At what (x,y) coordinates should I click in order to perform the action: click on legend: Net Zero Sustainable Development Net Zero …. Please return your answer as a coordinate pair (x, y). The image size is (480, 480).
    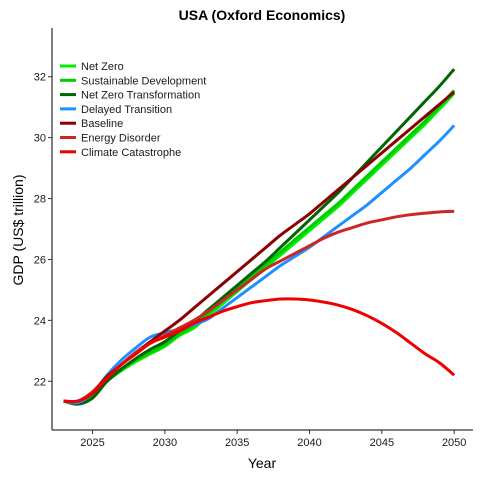
    Looking at the image, I should click on (133, 110).